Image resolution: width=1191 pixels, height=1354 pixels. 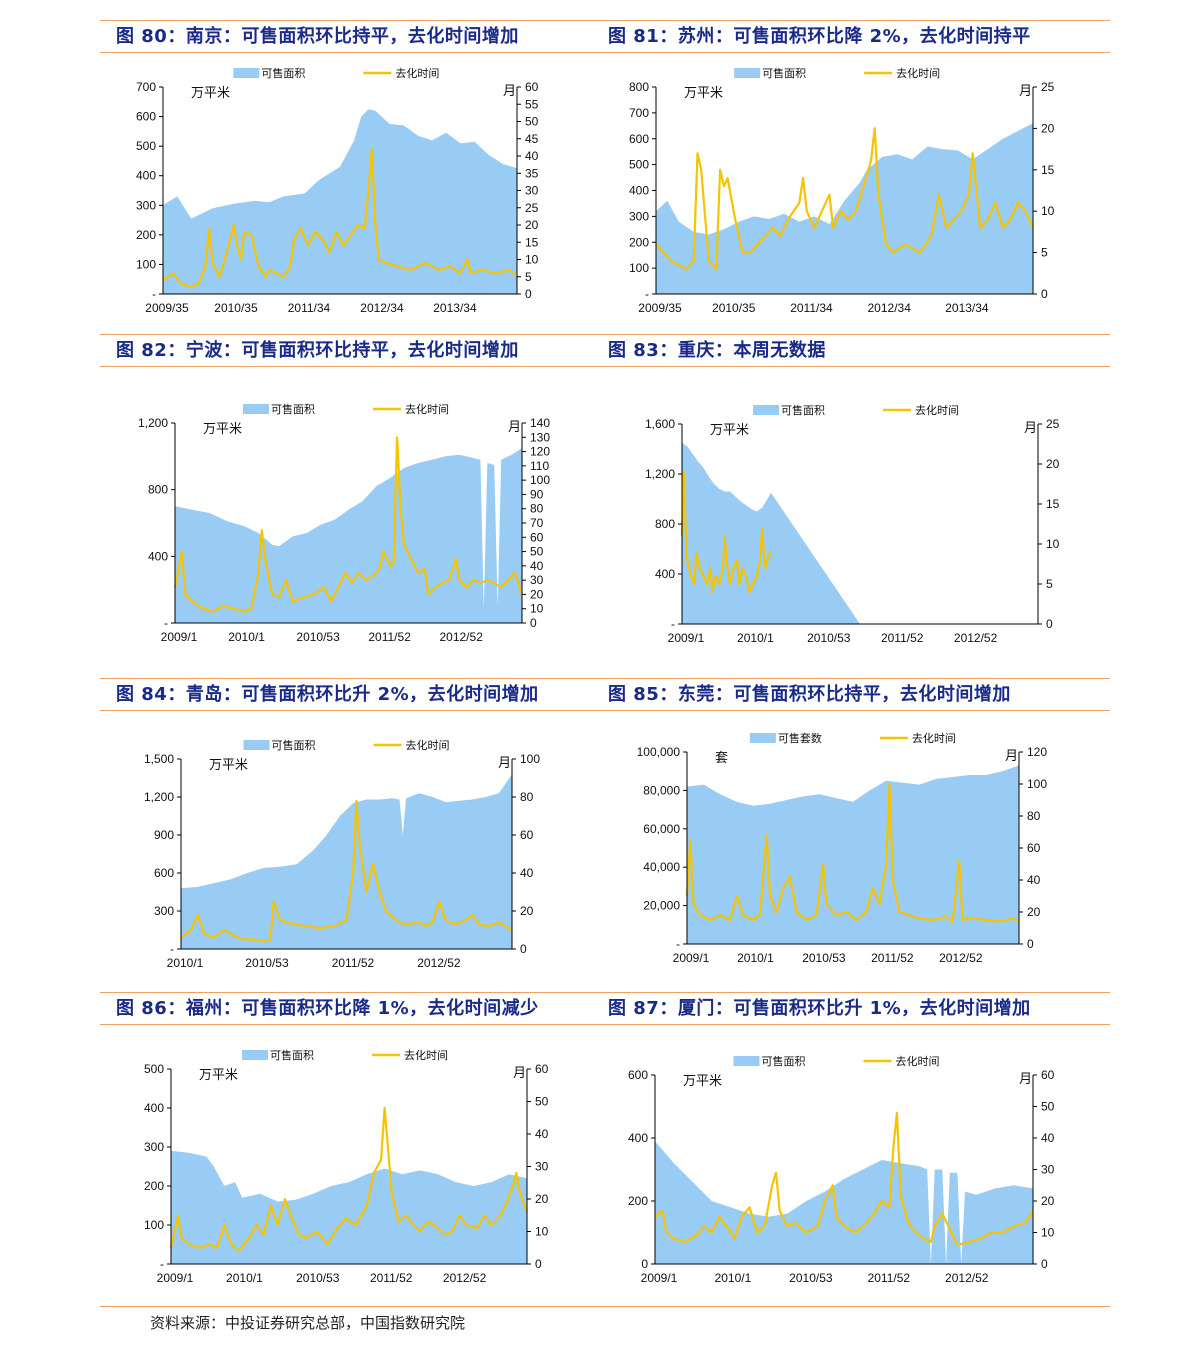 I want to click on x-tick-label: 2012/34, so click(x=890, y=308).